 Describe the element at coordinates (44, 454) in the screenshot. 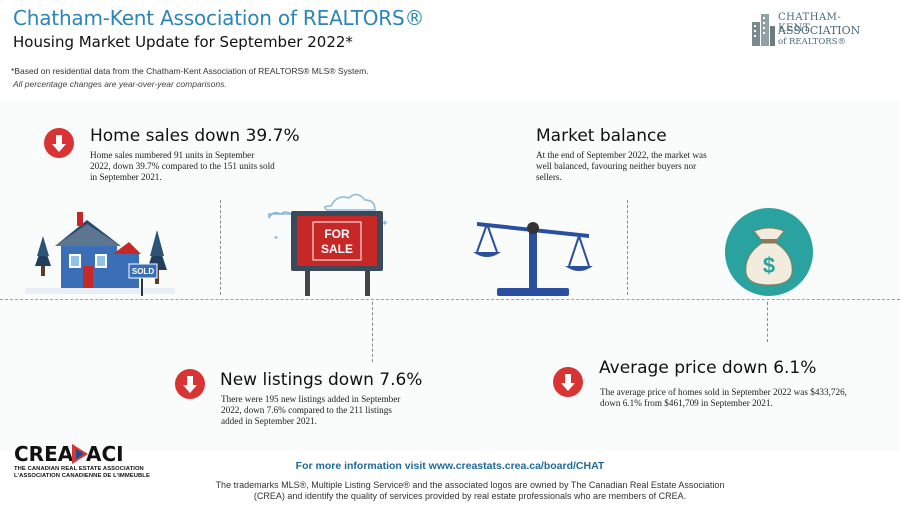

I see `crea-logo-word: CREA` at that location.